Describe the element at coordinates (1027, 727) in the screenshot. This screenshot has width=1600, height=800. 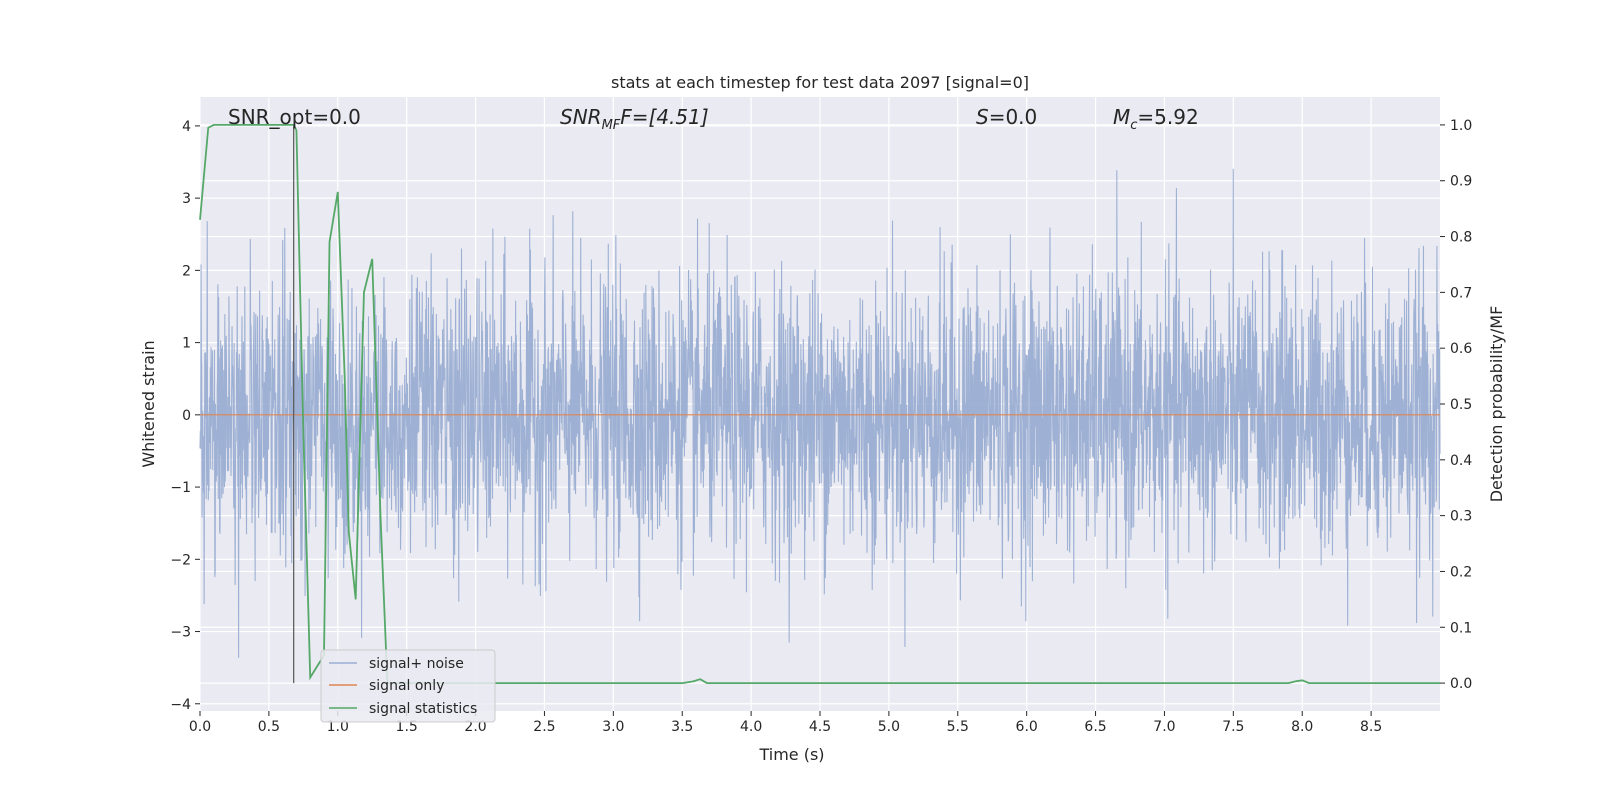
I see `x-tick-label: 6.0` at that location.